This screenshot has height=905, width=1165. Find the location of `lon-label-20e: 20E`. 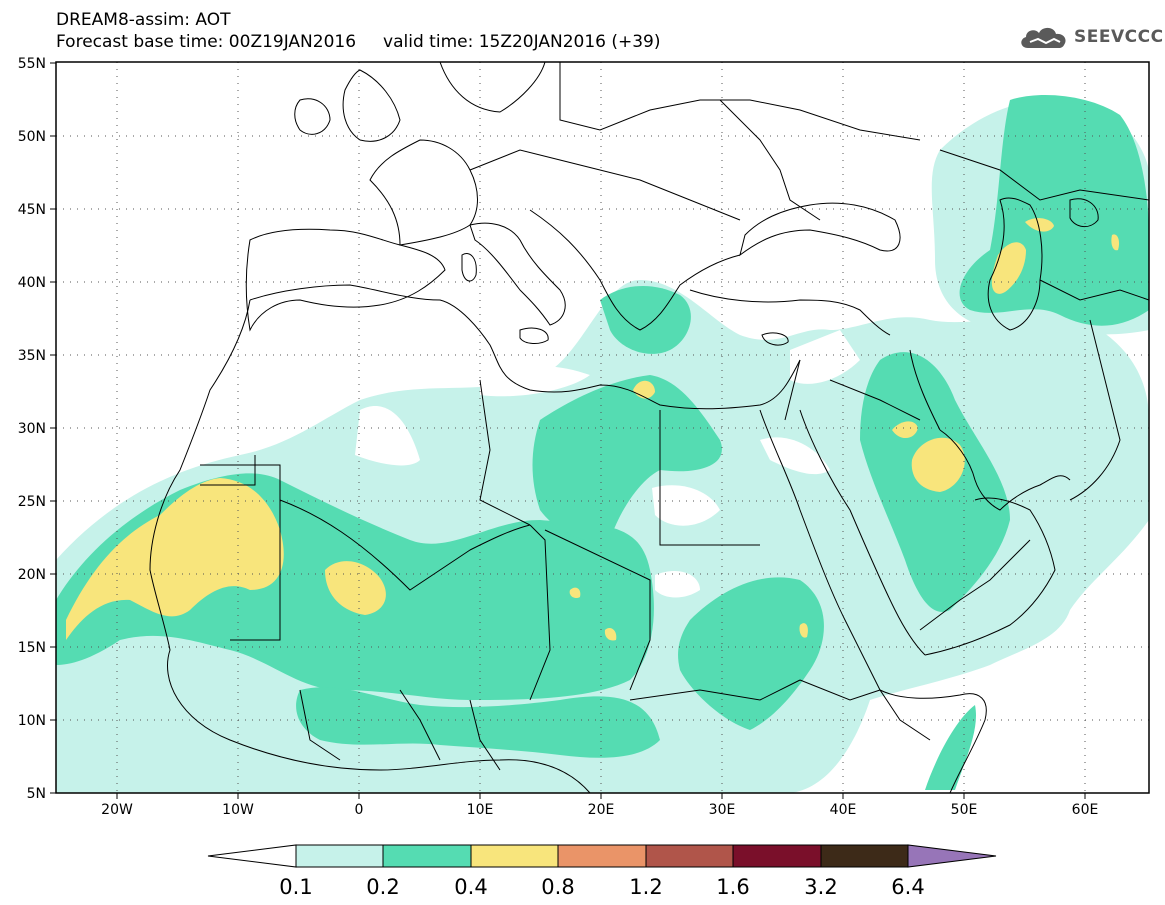

lon-label-20e: 20E is located at coordinates (601, 810).